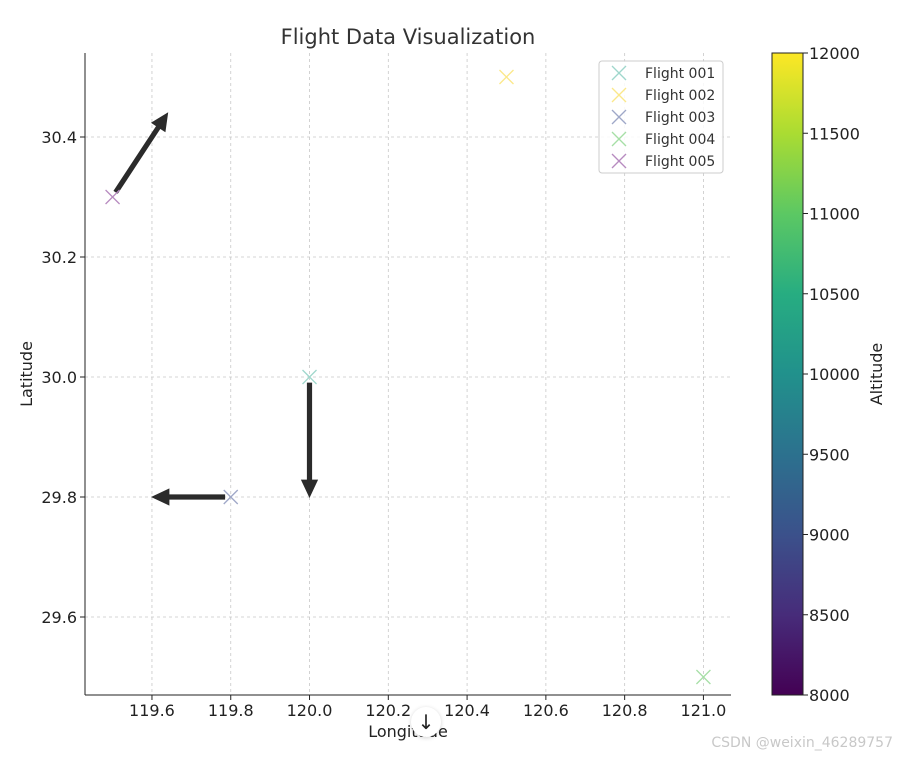  I want to click on colorbar-label: Altitude, so click(876, 374).